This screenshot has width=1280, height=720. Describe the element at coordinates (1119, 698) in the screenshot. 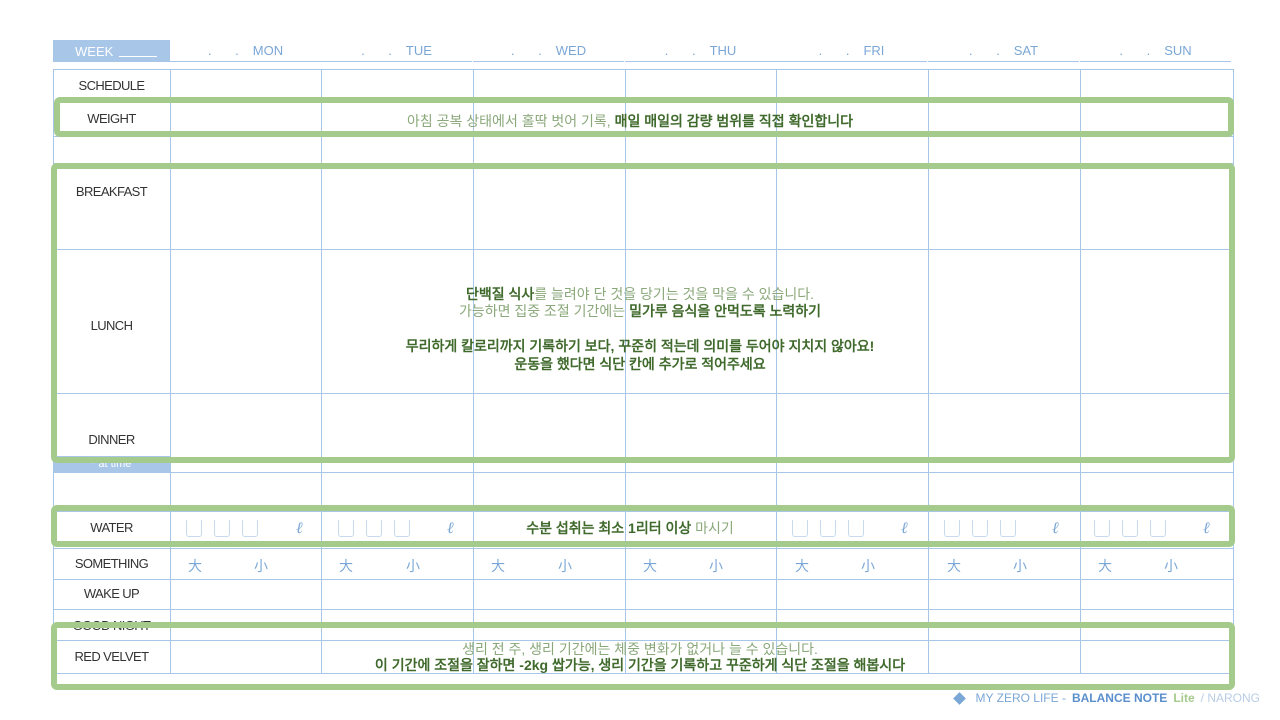

I see `footer-brand: BALANCE NOTE` at that location.